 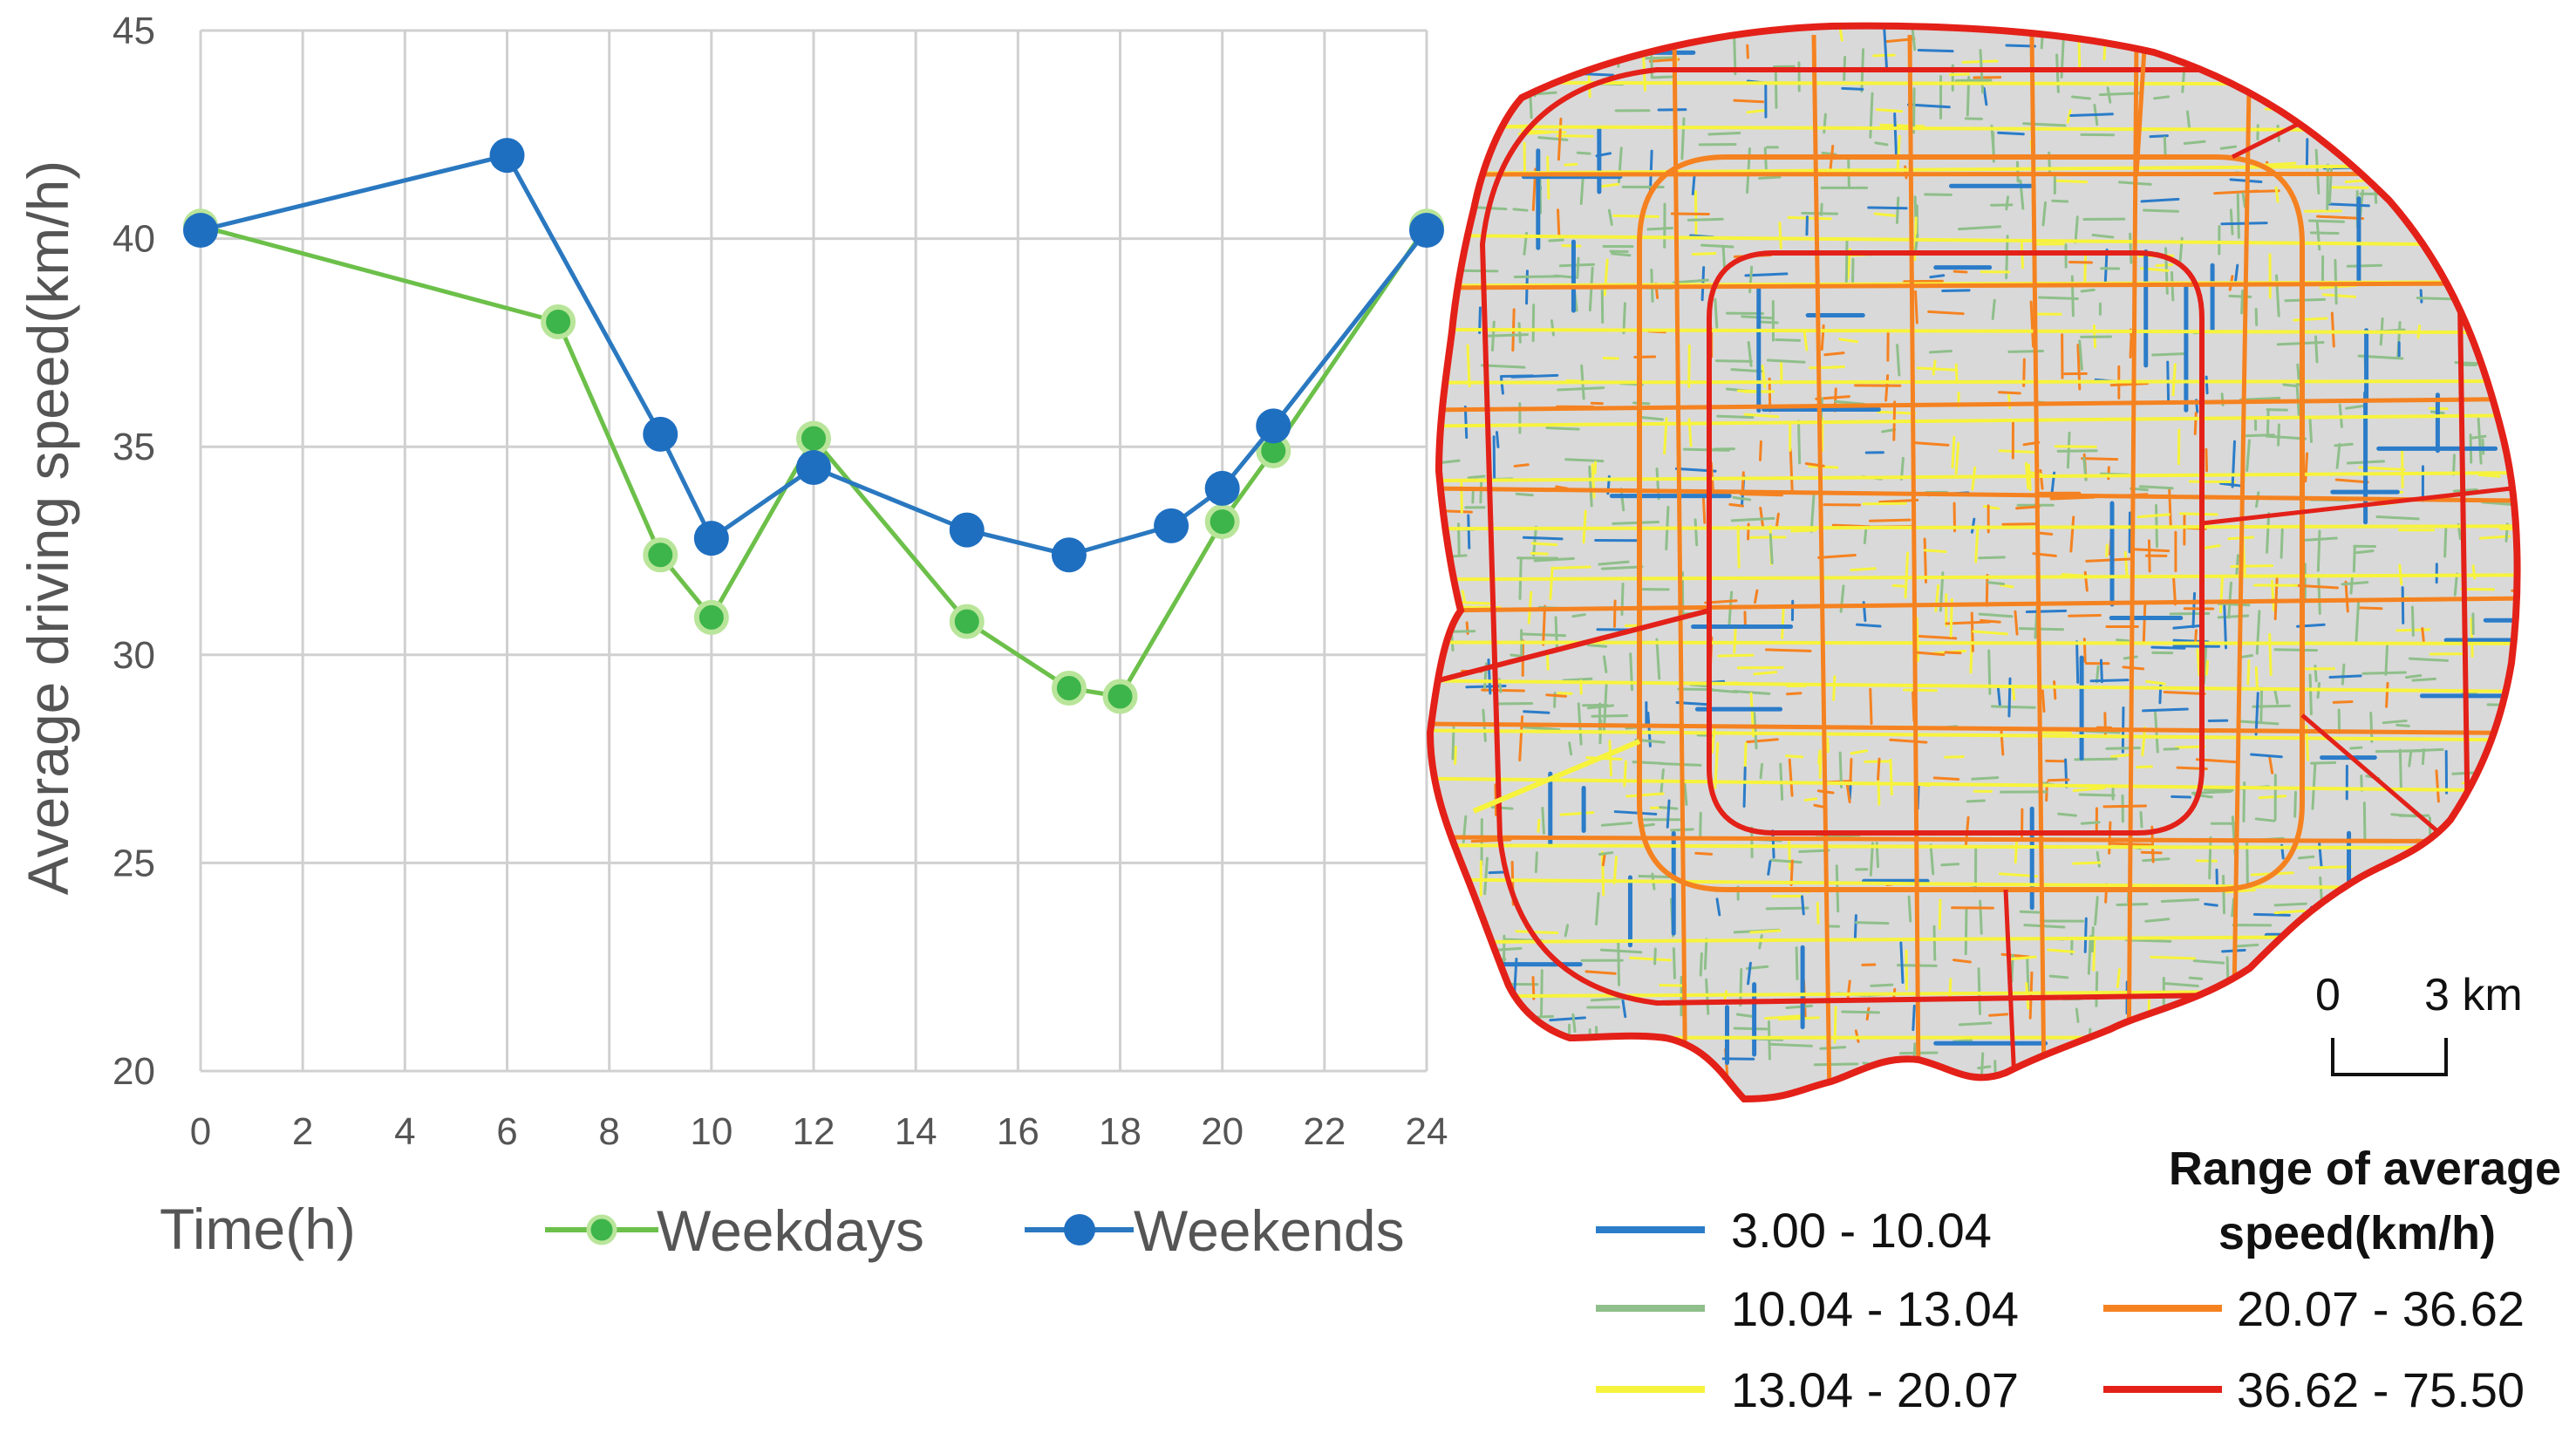 I want to click on y-axis-label: Average driving speed(km/h), so click(x=48, y=528).